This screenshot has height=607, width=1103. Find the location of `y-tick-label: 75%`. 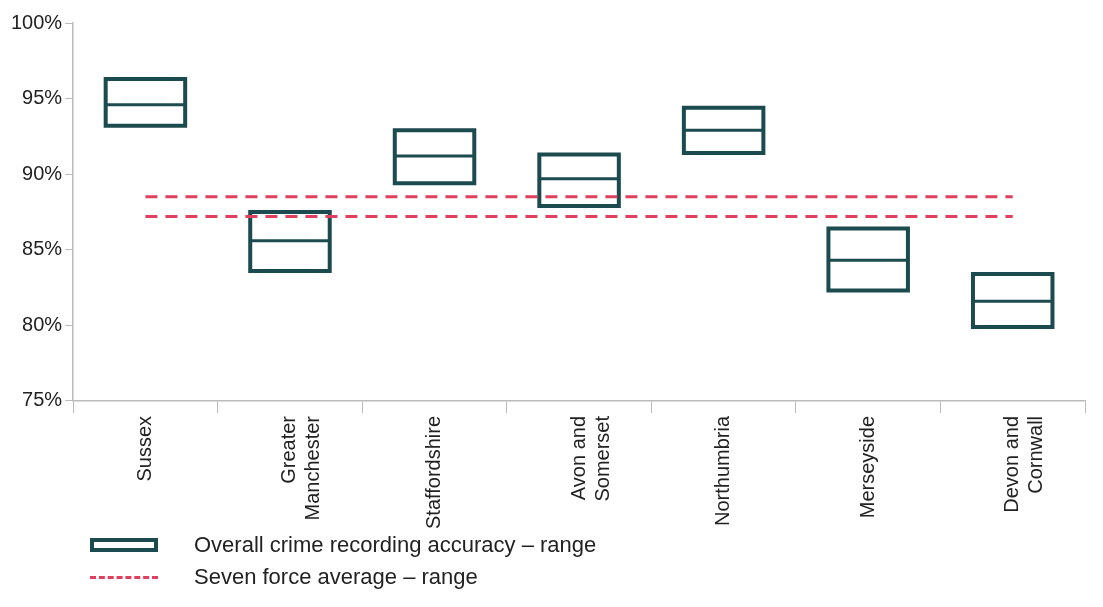

y-tick-label: 75% is located at coordinates (42, 399).